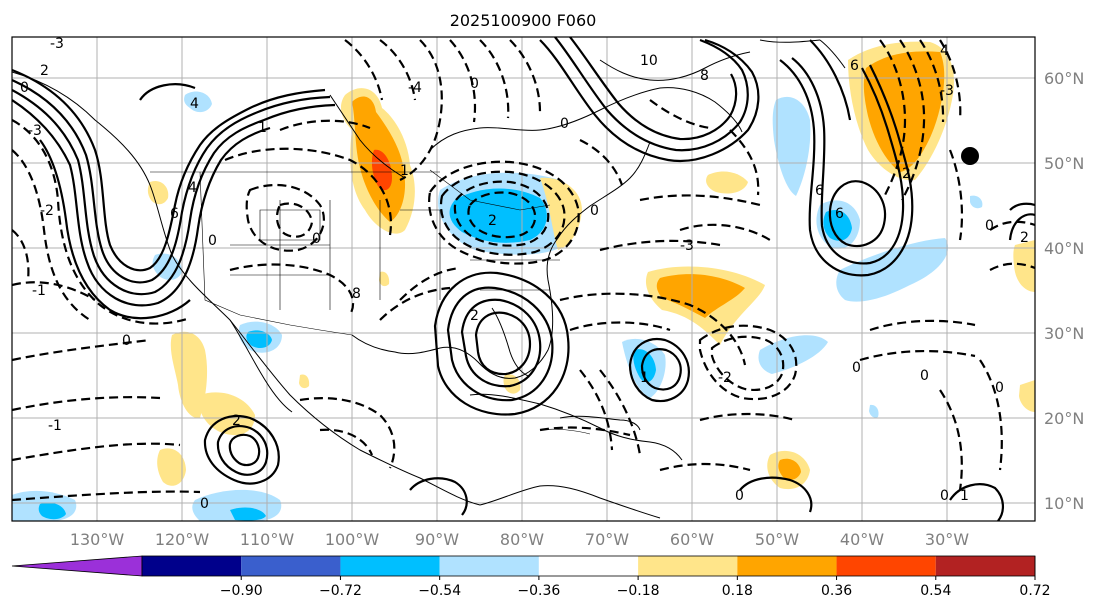 The width and height of the screenshot is (1105, 615). I want to click on colorbar-frame, so click(588, 566).